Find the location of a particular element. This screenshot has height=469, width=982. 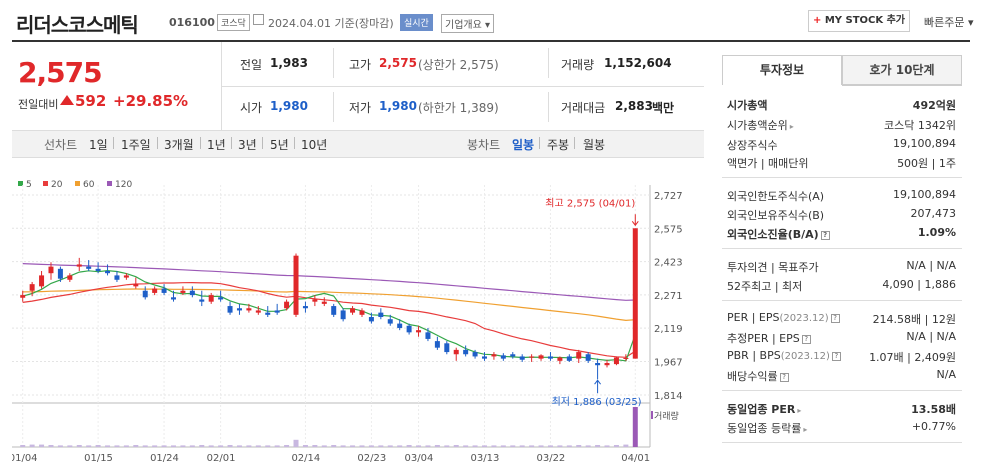

realtime-button: 실시간 is located at coordinates (416, 22).